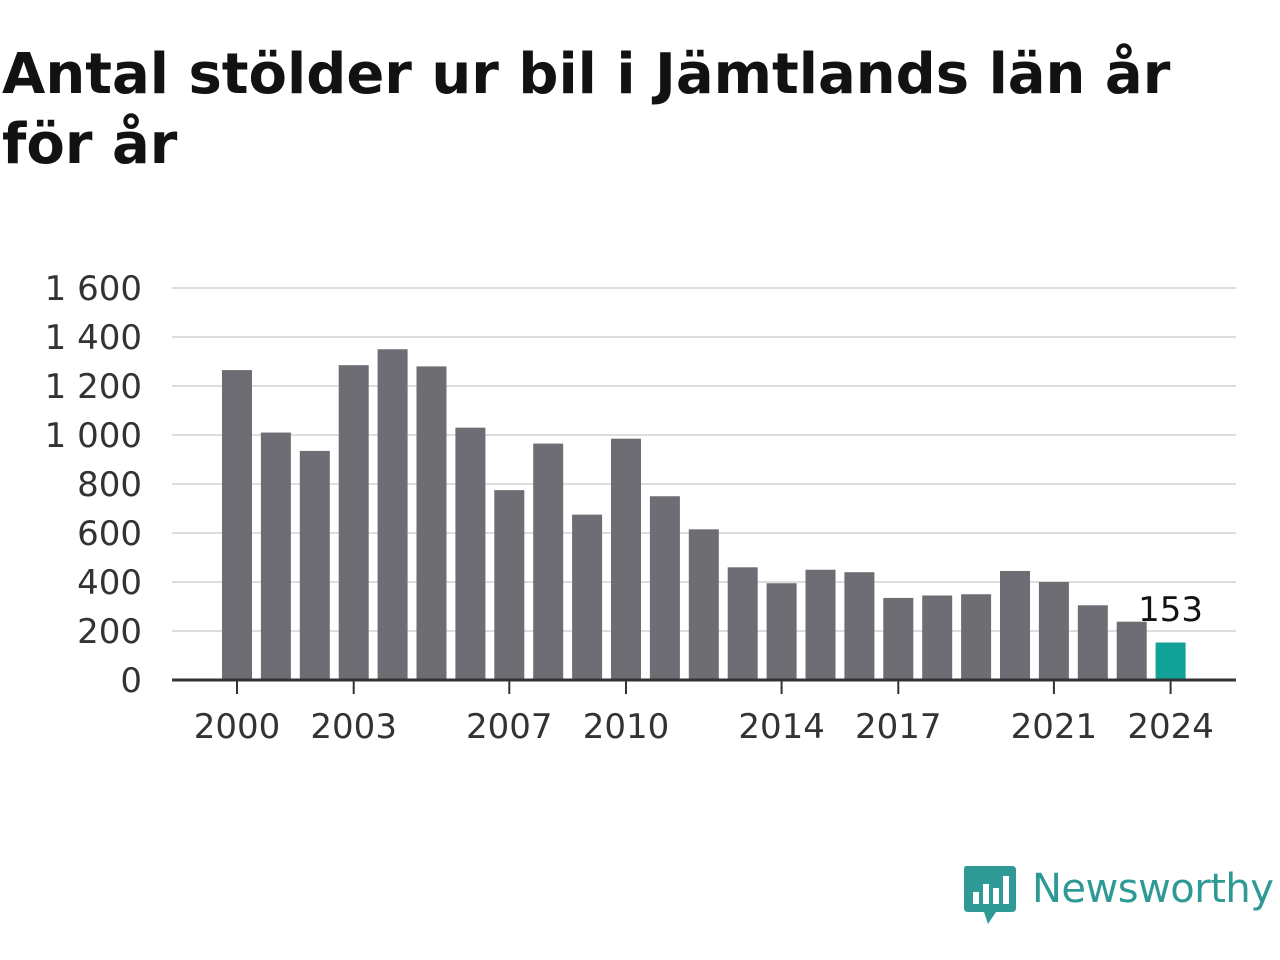 The image size is (1280, 960). Describe the element at coordinates (937, 637) in the screenshot. I see `bar-2018` at that location.